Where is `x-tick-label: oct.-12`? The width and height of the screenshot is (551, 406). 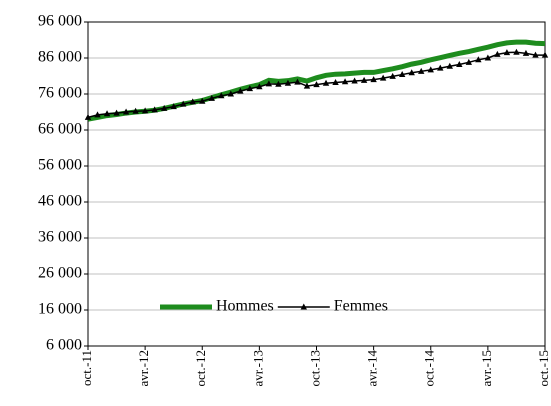 x-tick-label: oct.-12 is located at coordinates (200, 368).